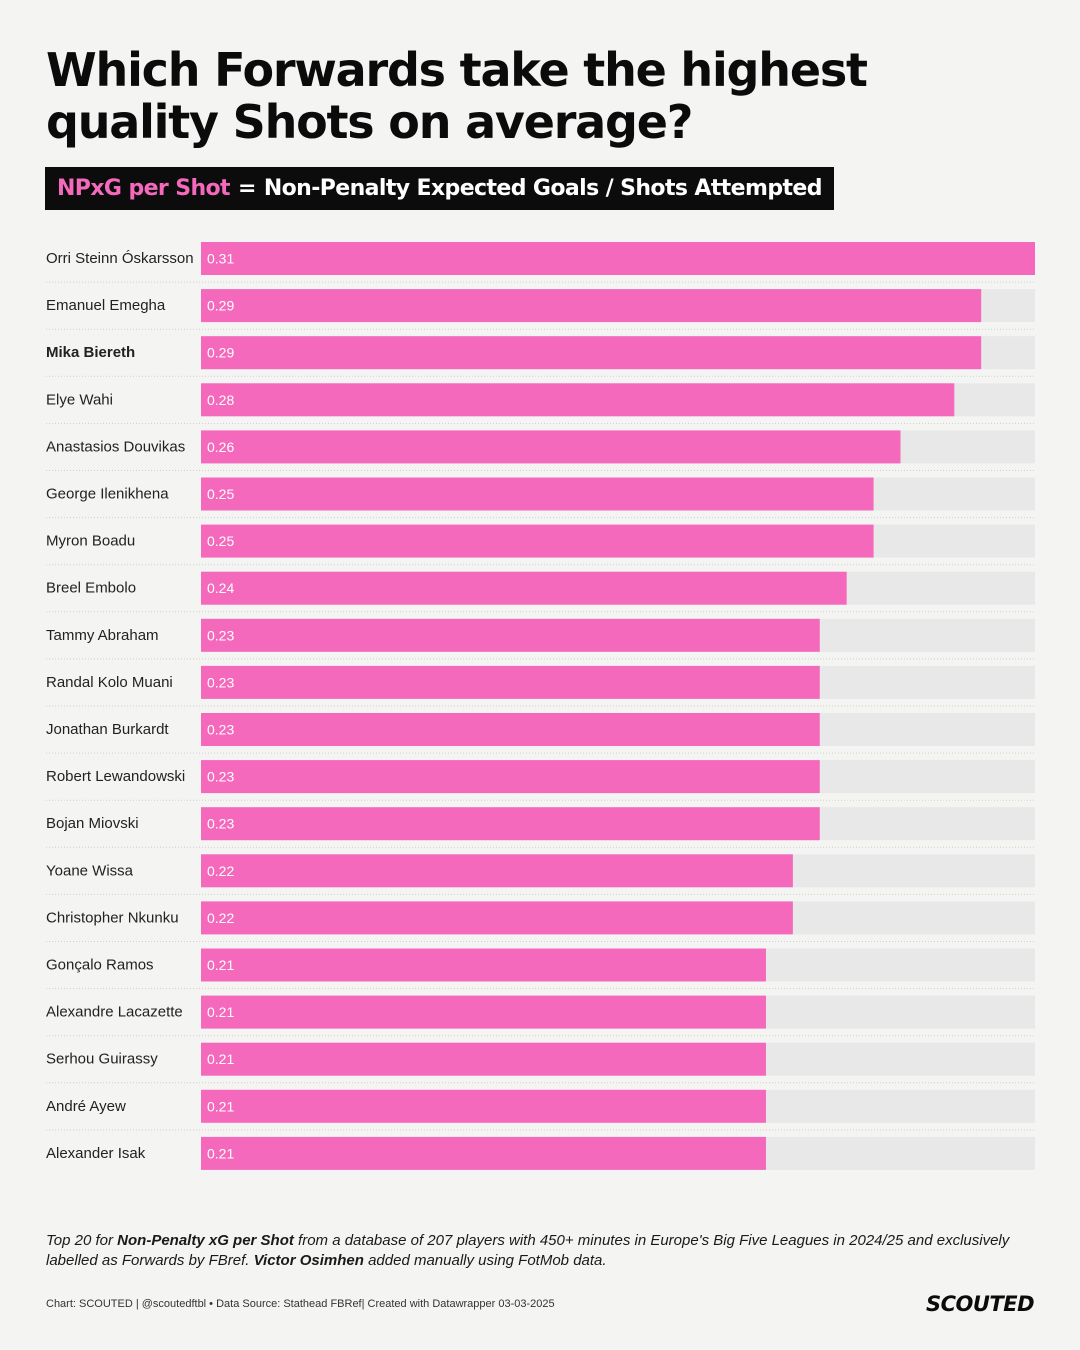 The height and width of the screenshot is (1350, 1080). I want to click on bar-elye-wahi, so click(578, 400).